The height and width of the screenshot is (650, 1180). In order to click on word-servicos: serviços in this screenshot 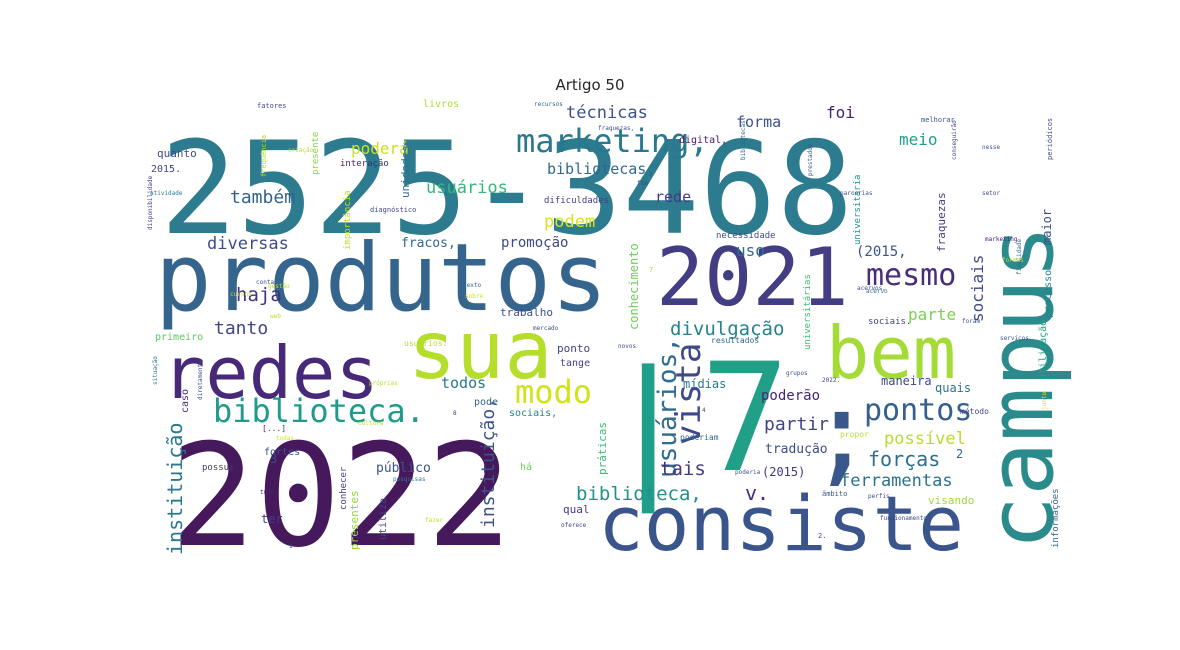, I will do `click(1014, 338)`.